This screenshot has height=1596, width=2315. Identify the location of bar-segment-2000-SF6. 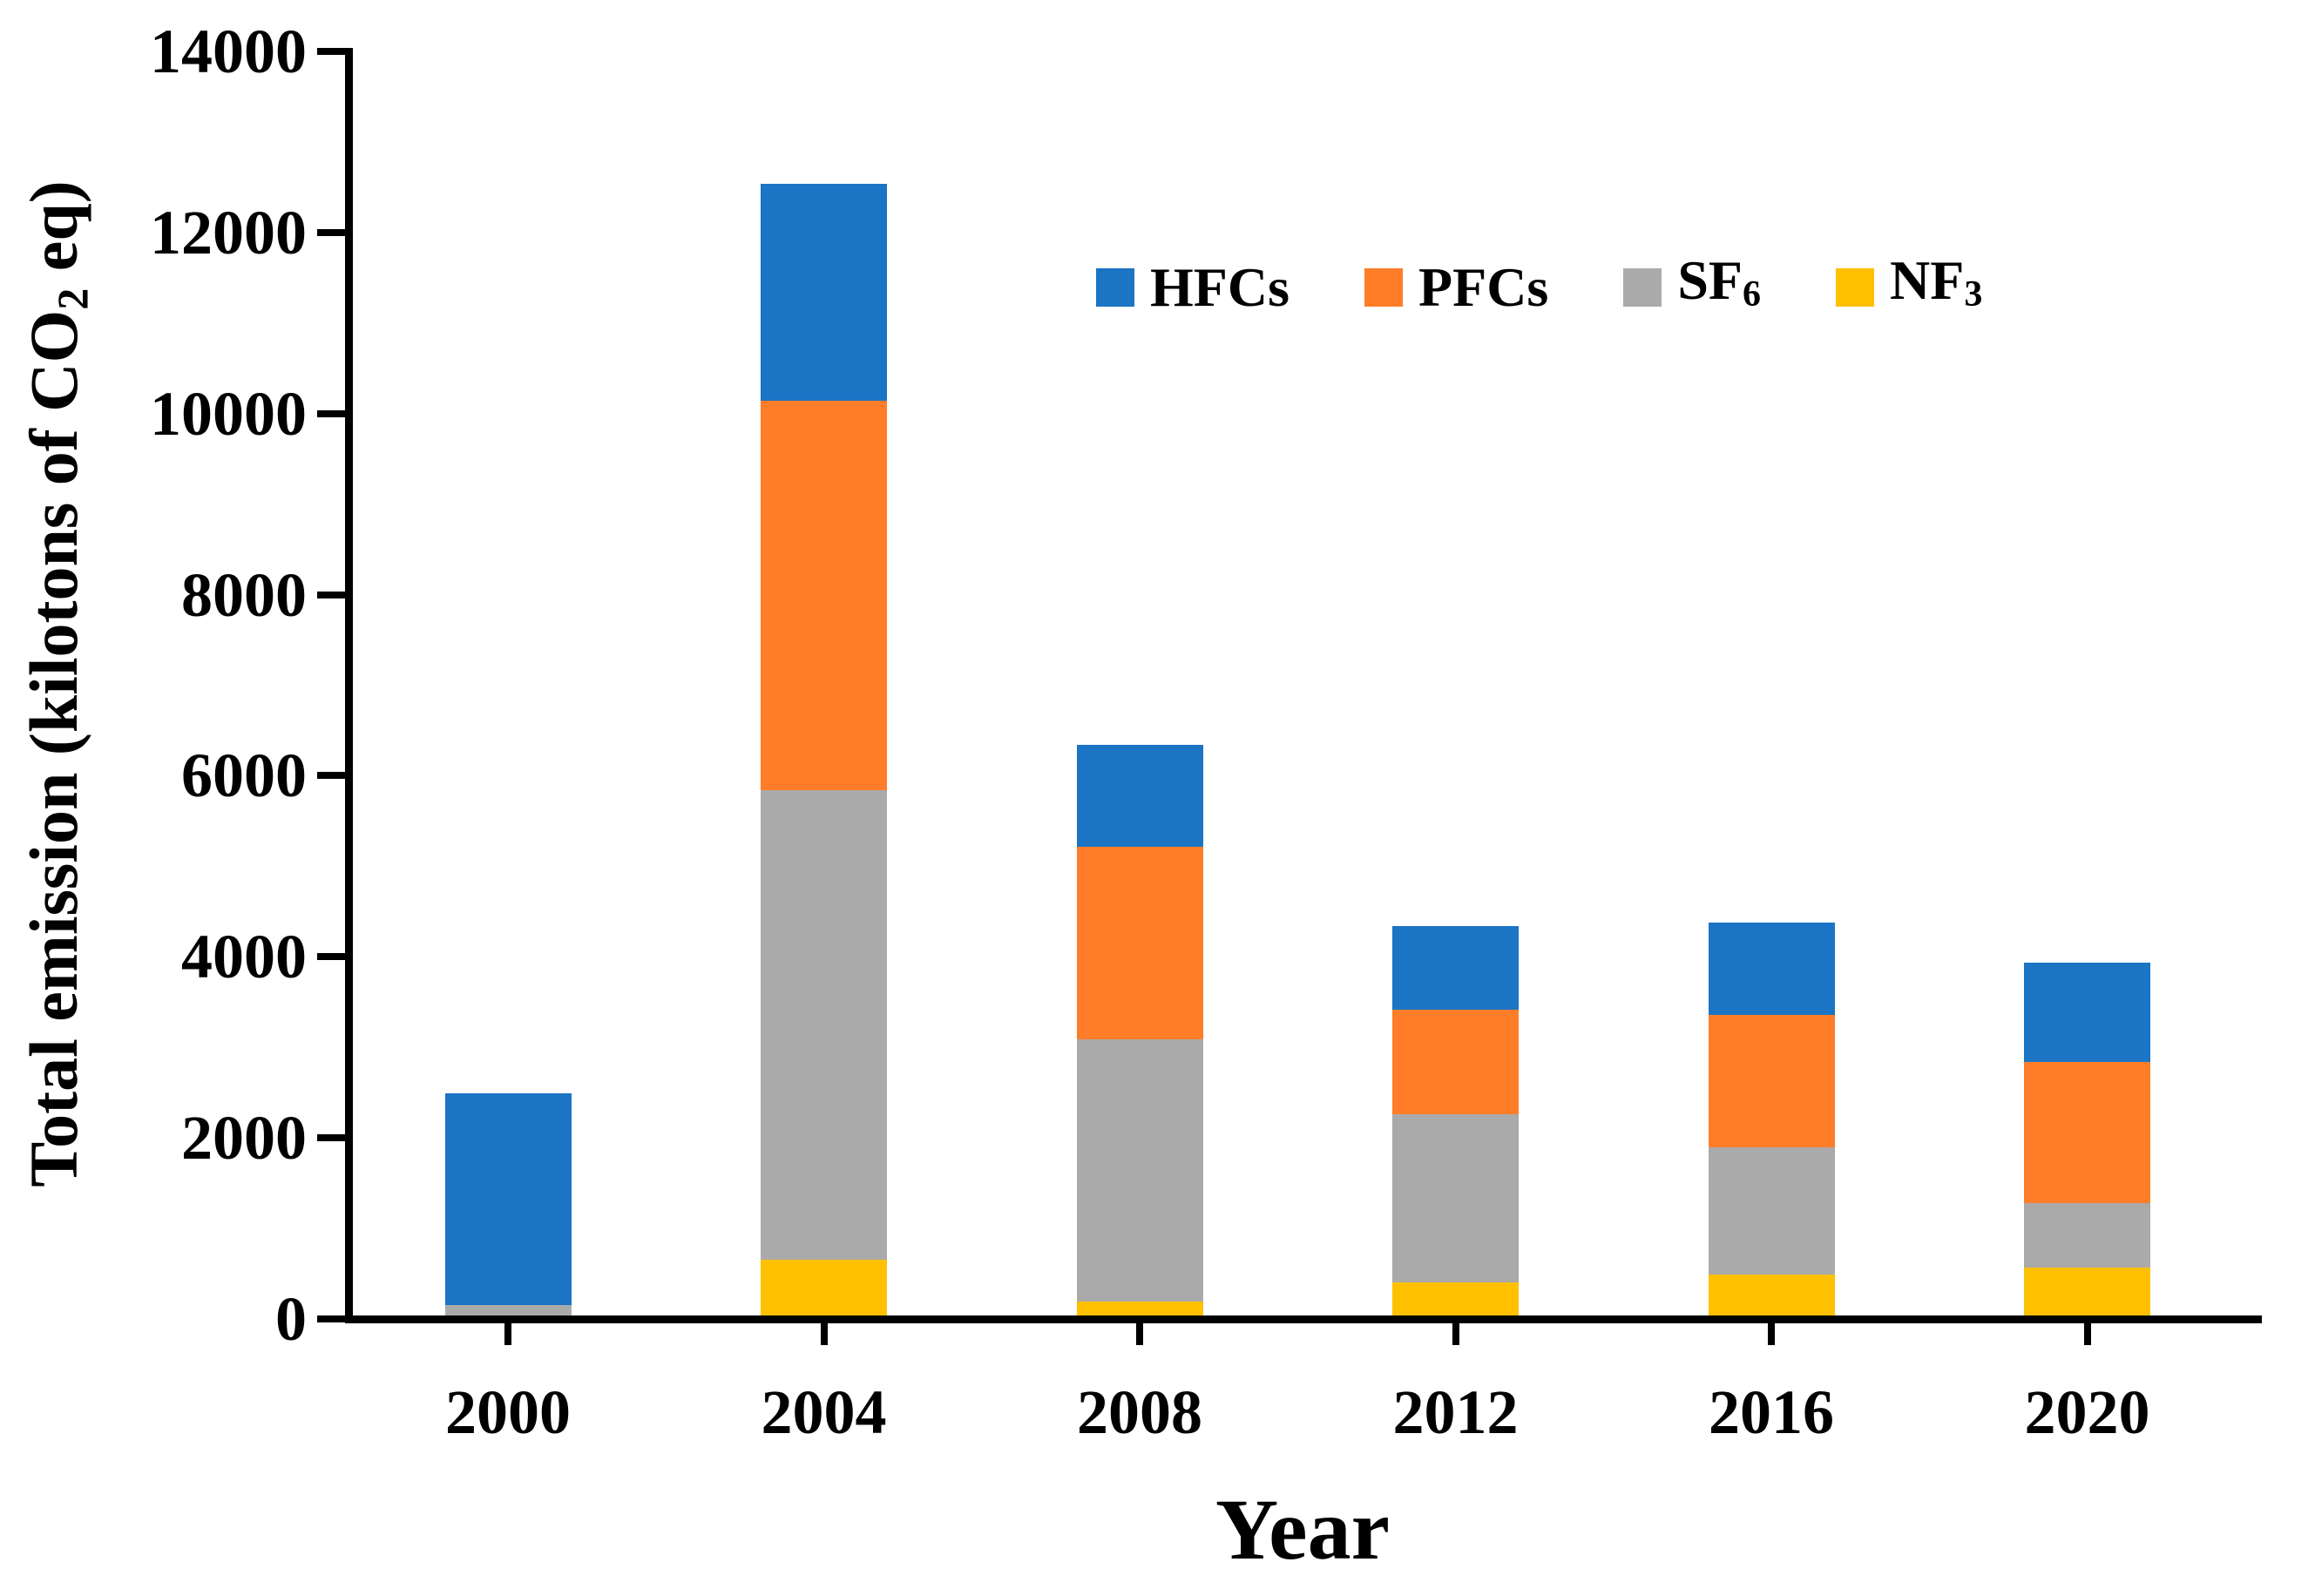
(508, 1309).